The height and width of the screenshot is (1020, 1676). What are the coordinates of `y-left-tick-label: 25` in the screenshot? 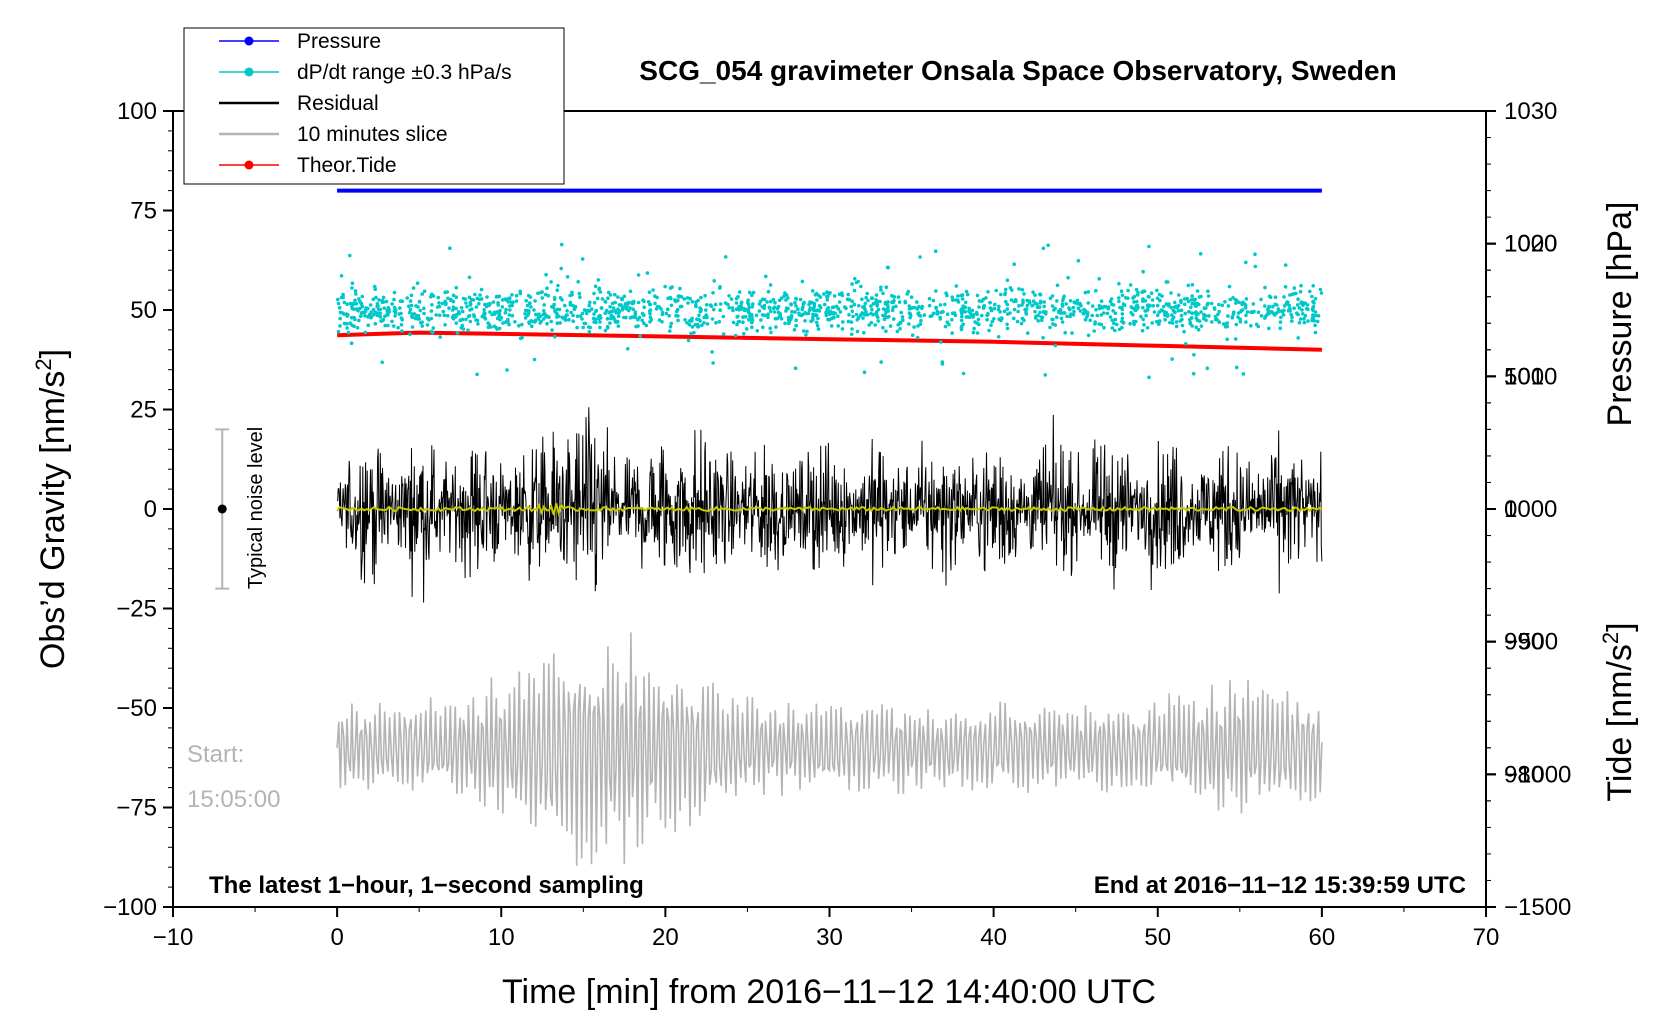 It's located at (143, 410).